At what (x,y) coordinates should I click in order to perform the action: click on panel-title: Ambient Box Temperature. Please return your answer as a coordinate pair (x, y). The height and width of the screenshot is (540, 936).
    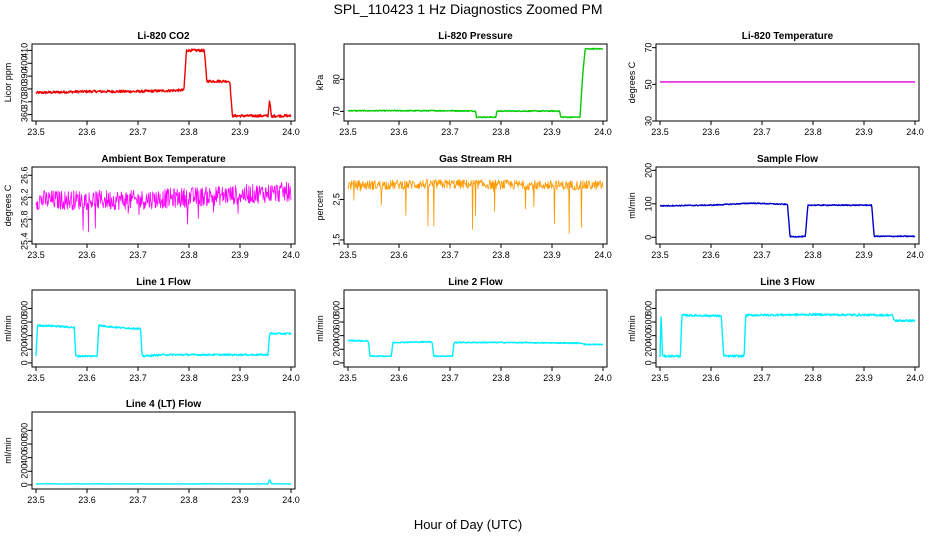
    Looking at the image, I should click on (163, 159).